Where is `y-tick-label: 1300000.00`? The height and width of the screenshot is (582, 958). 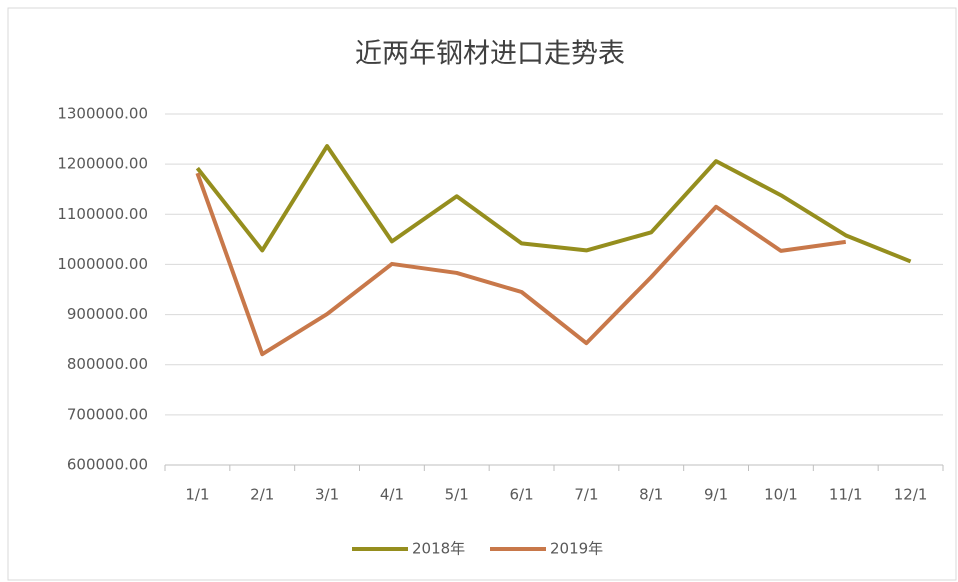
y-tick-label: 1300000.00 is located at coordinates (102, 114).